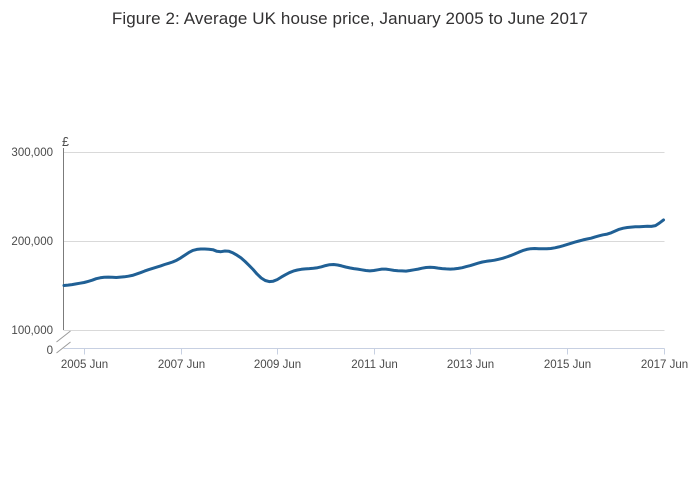  Describe the element at coordinates (32, 331) in the screenshot. I see `y-tick-label: 100,000` at that location.